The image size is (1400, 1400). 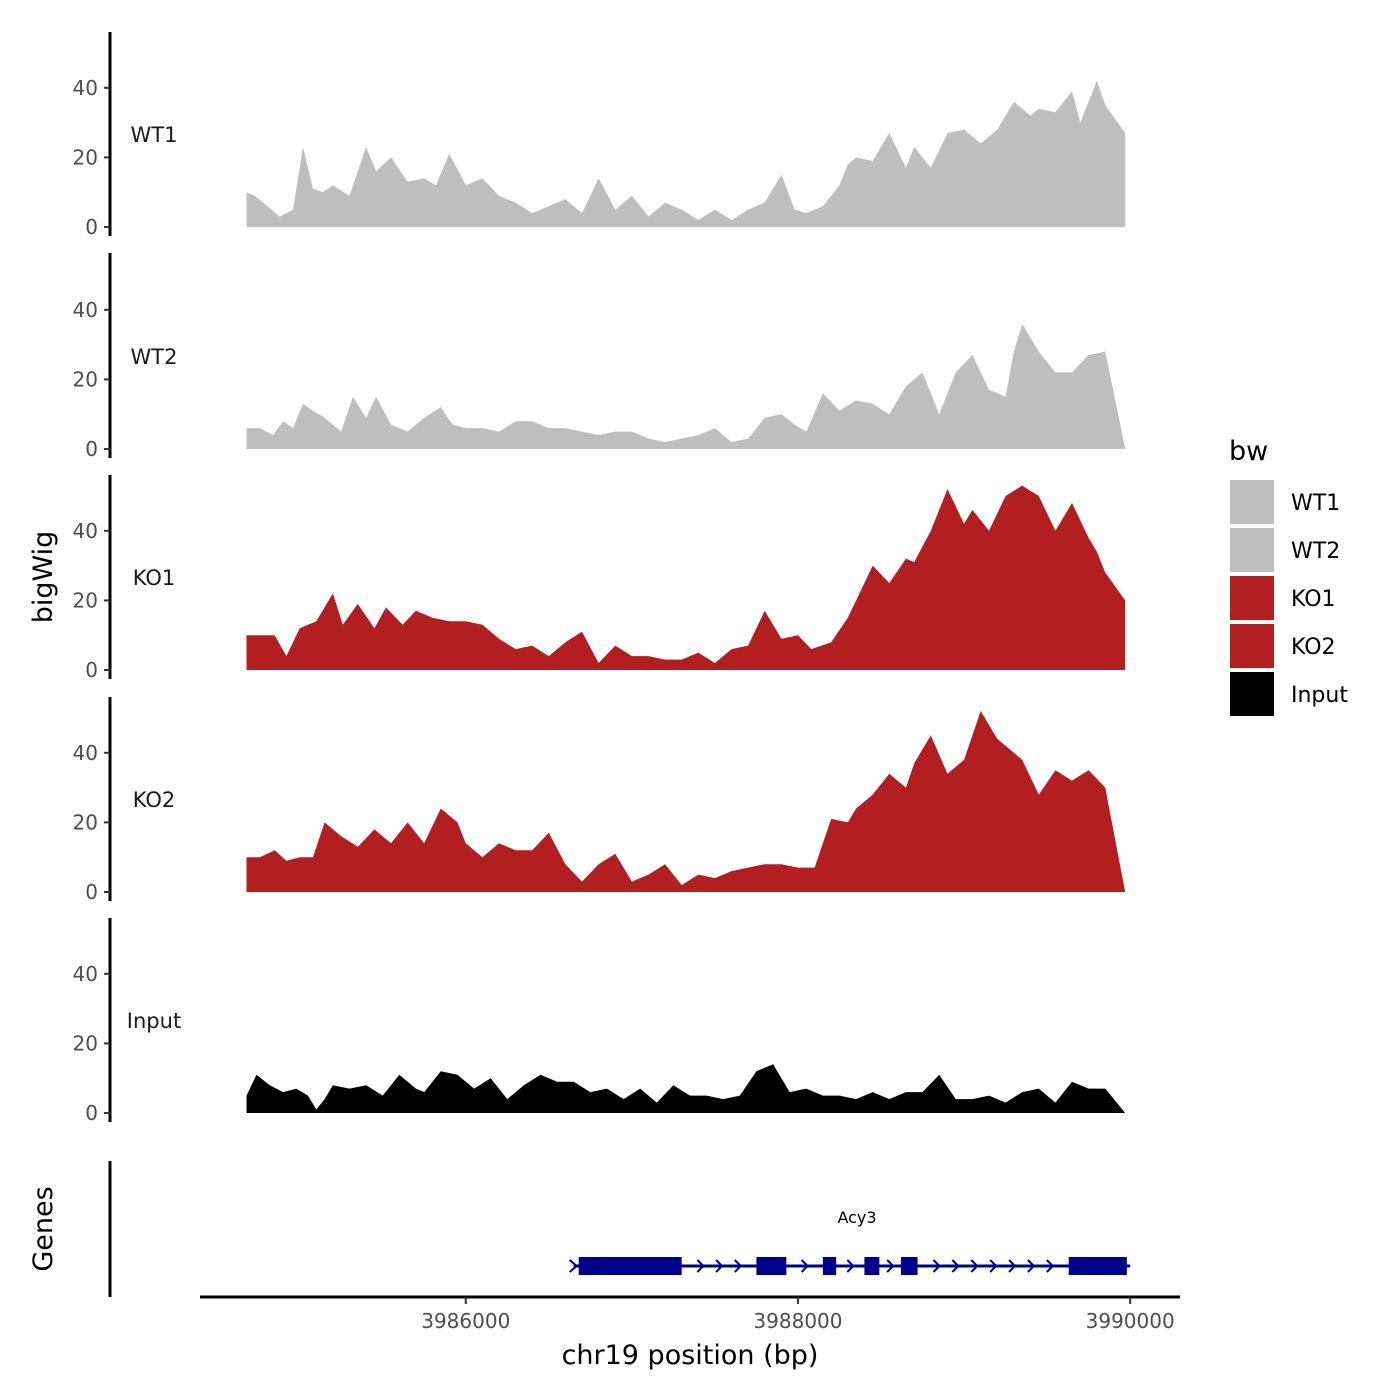 What do you see at coordinates (1319, 695) in the screenshot?
I see `legend-label: Input` at bounding box center [1319, 695].